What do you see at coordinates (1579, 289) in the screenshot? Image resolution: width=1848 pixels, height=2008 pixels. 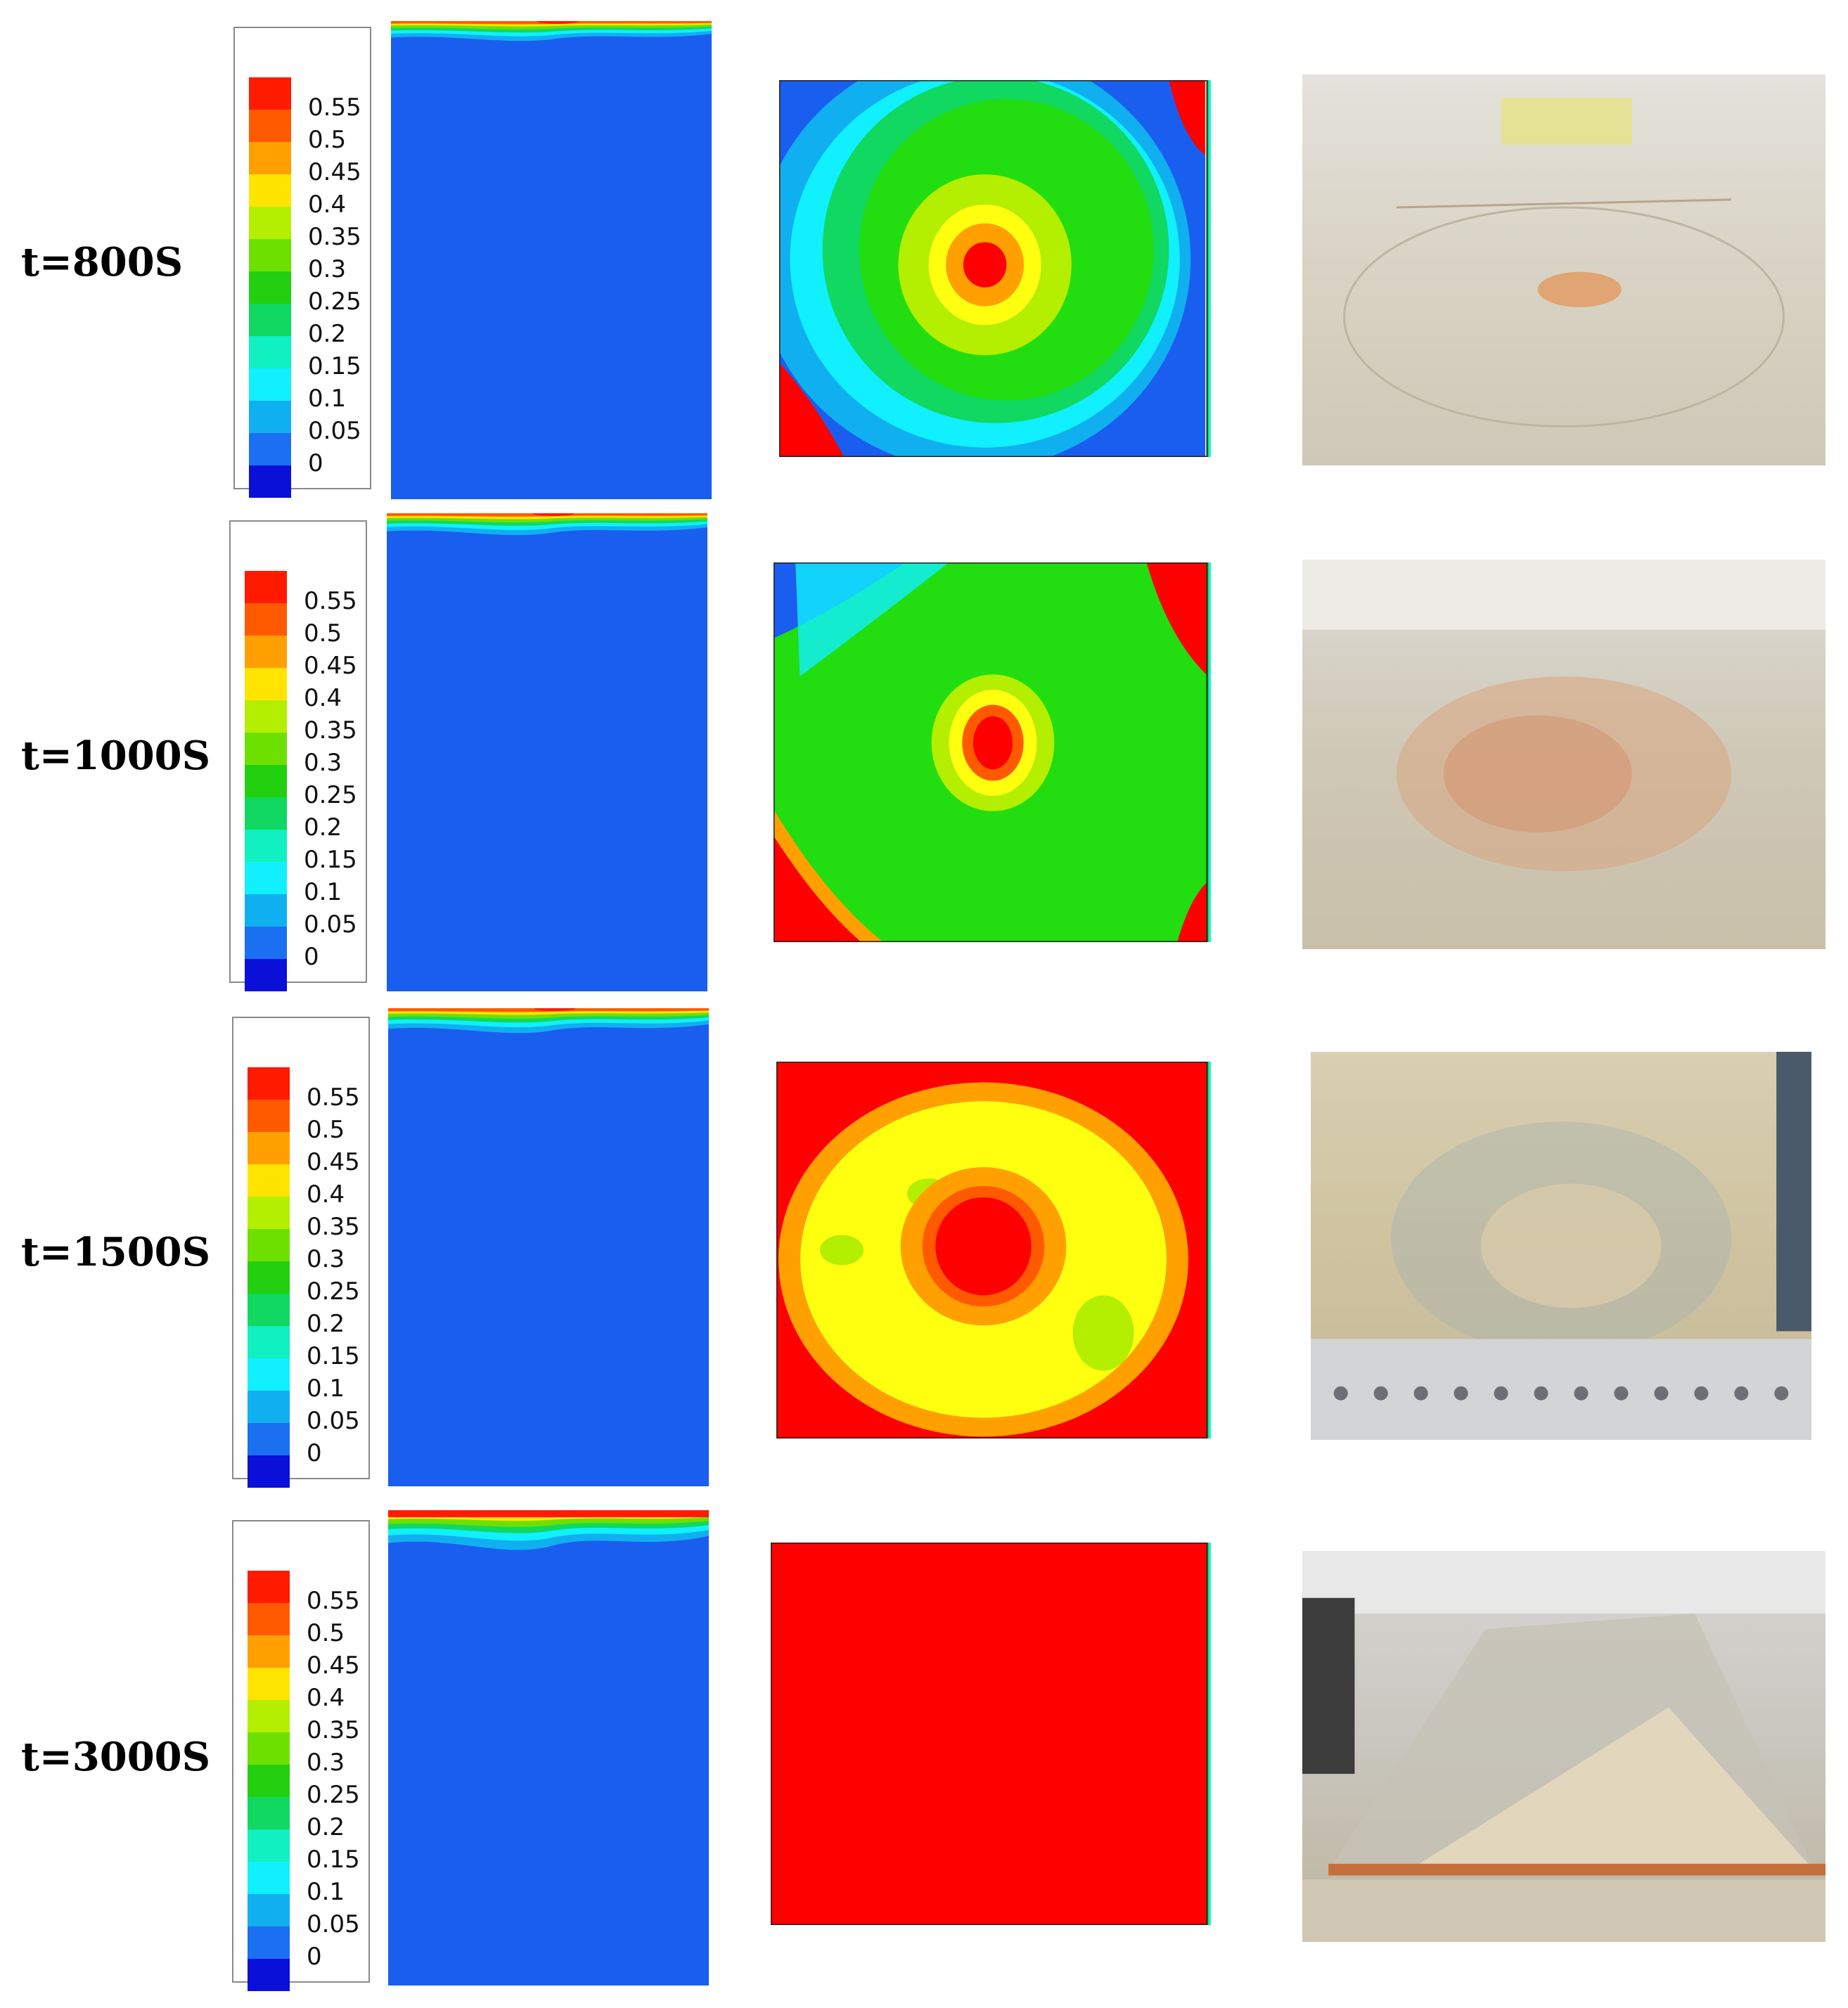 I see `sediment-patch` at bounding box center [1579, 289].